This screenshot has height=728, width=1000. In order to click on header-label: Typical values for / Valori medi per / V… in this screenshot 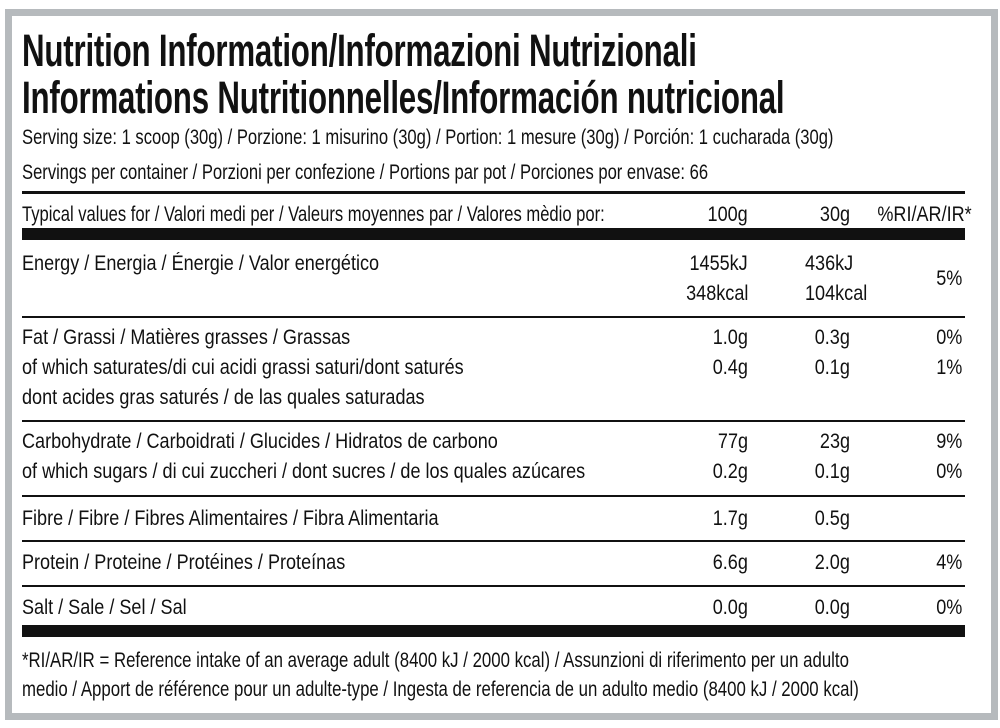, I will do `click(313, 214)`.